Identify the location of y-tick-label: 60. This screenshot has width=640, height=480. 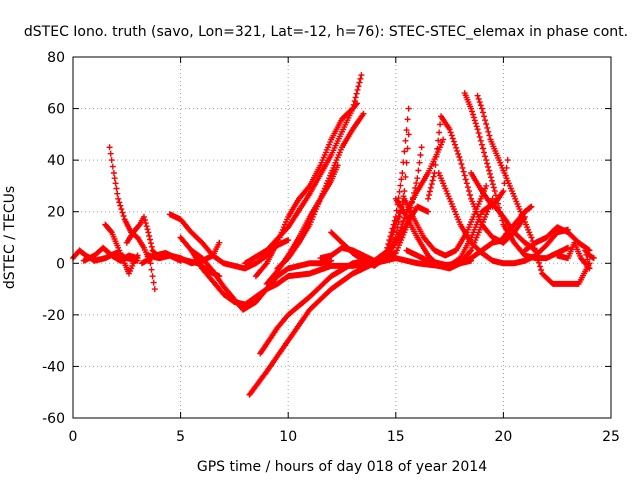
(56, 110).